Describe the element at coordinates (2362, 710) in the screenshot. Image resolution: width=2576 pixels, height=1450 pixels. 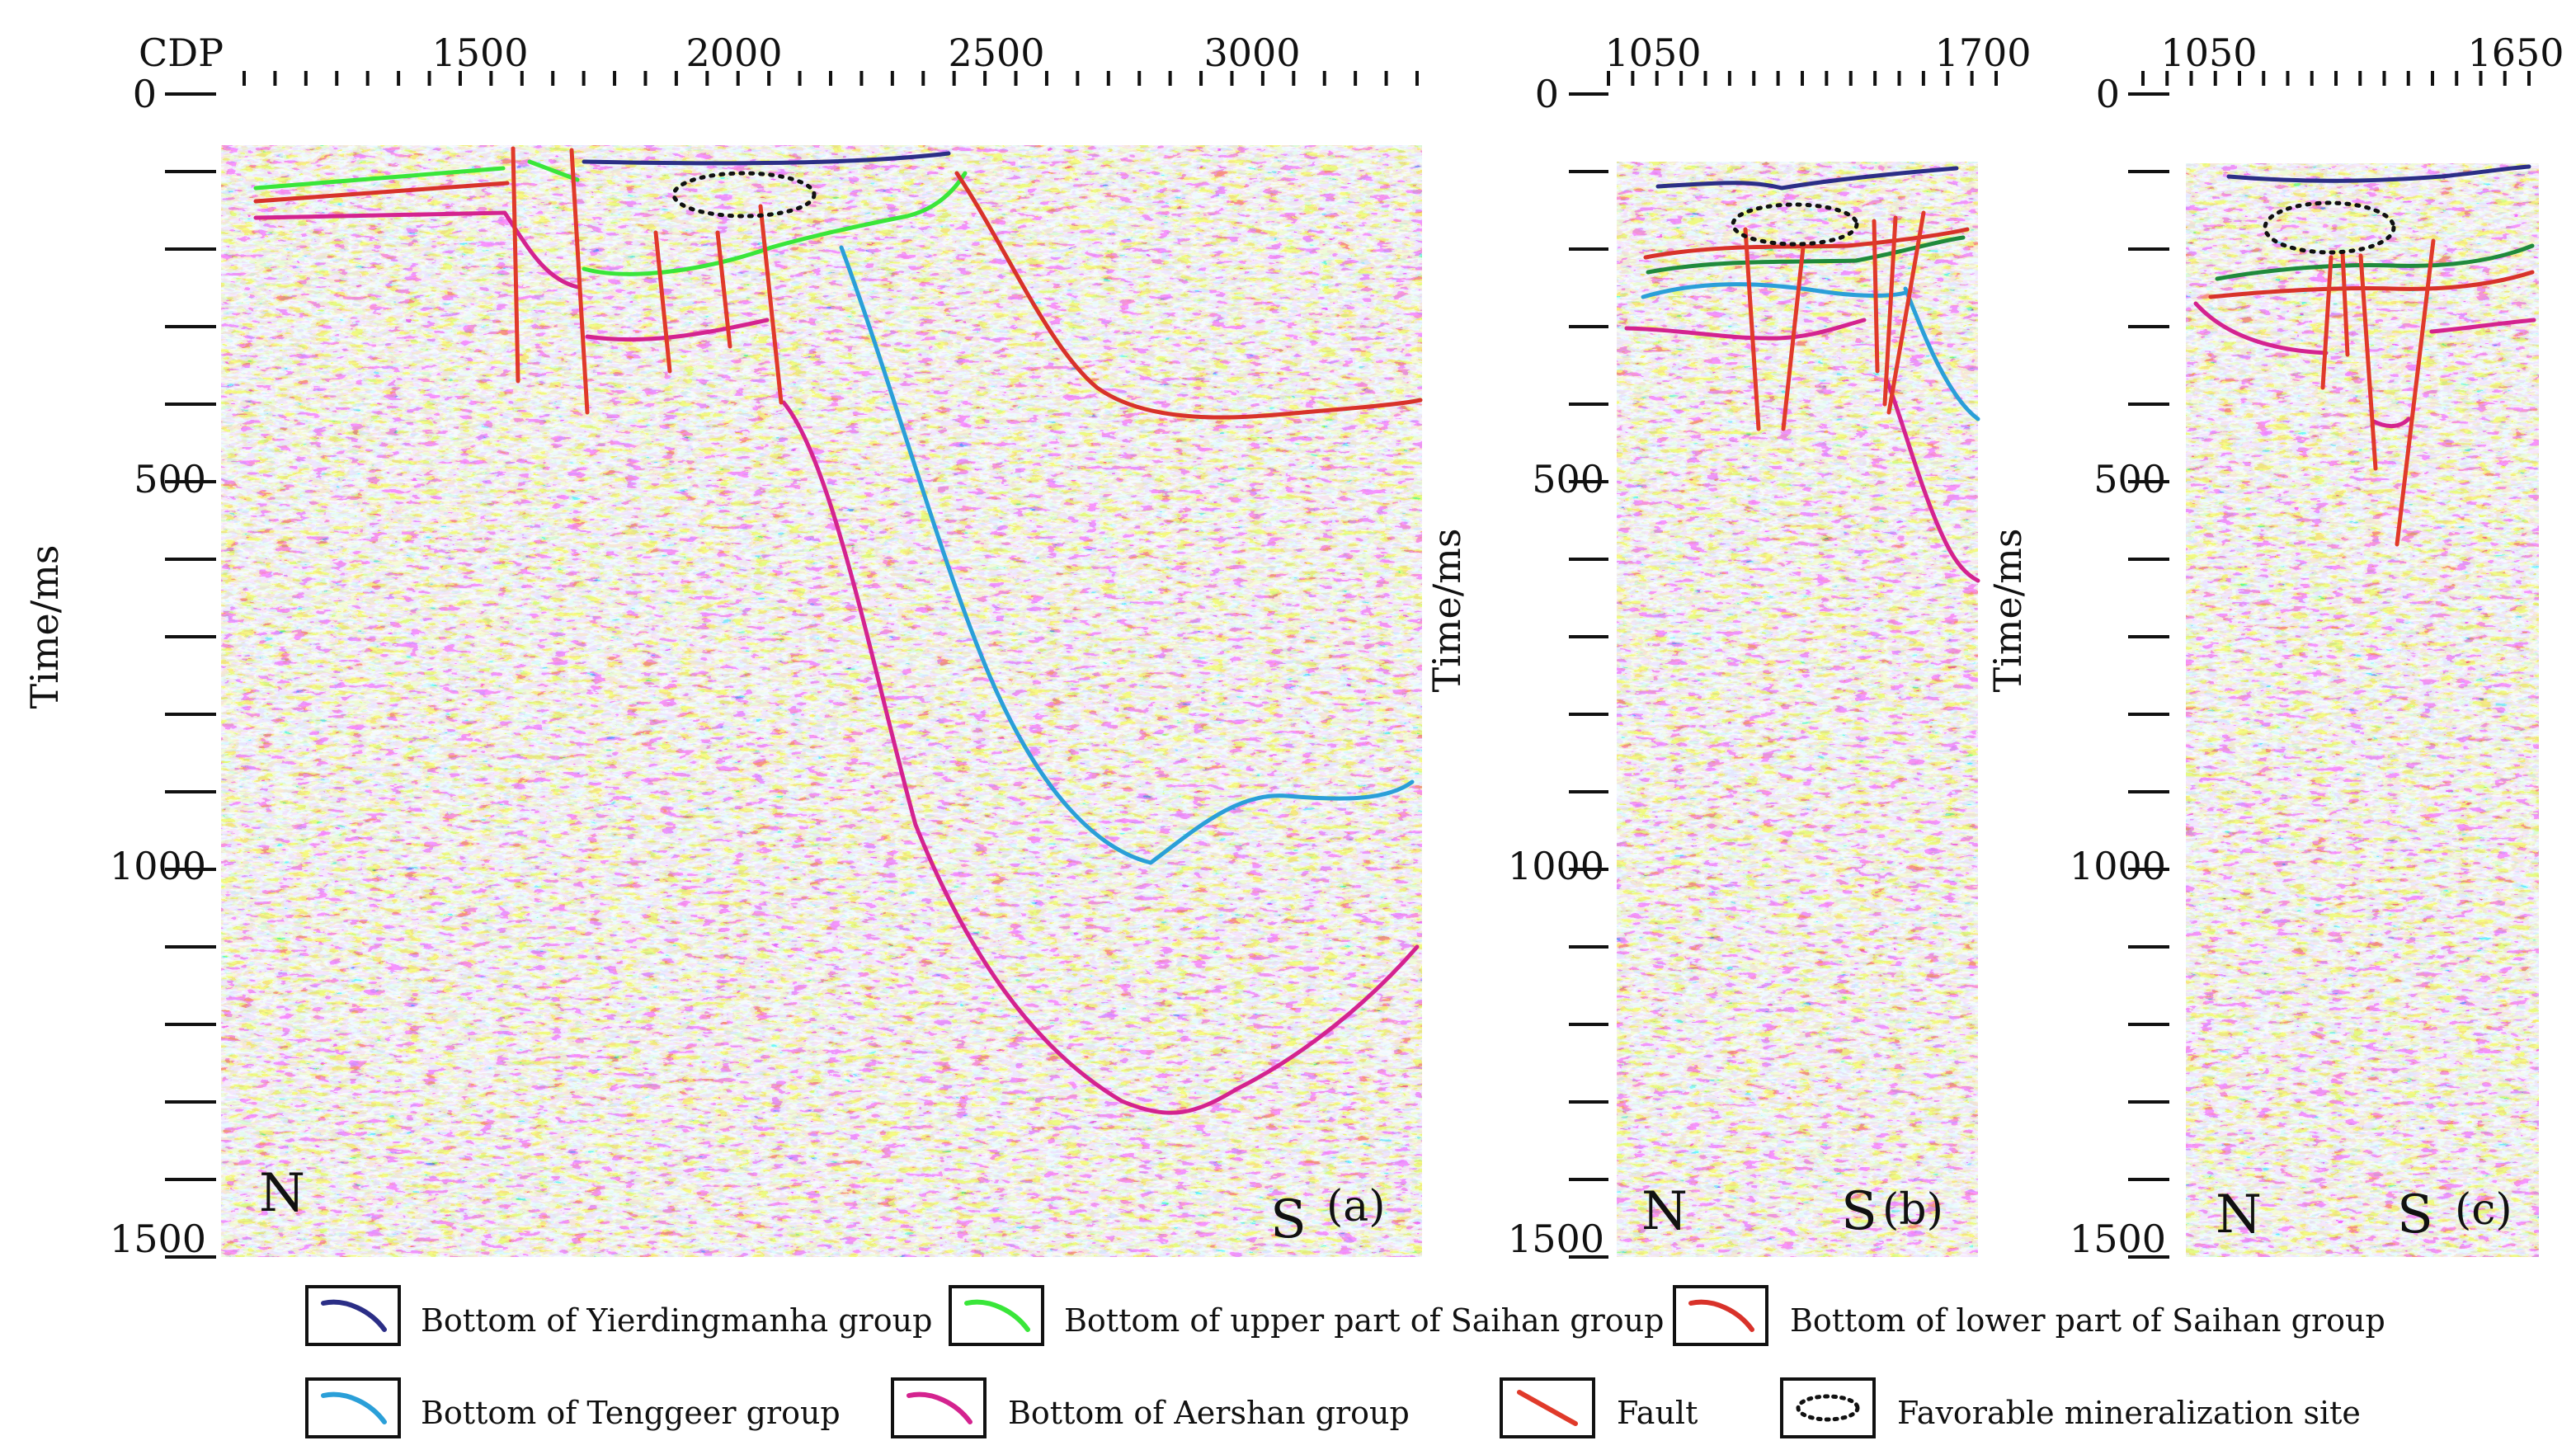
I see `seismic-section-c` at that location.